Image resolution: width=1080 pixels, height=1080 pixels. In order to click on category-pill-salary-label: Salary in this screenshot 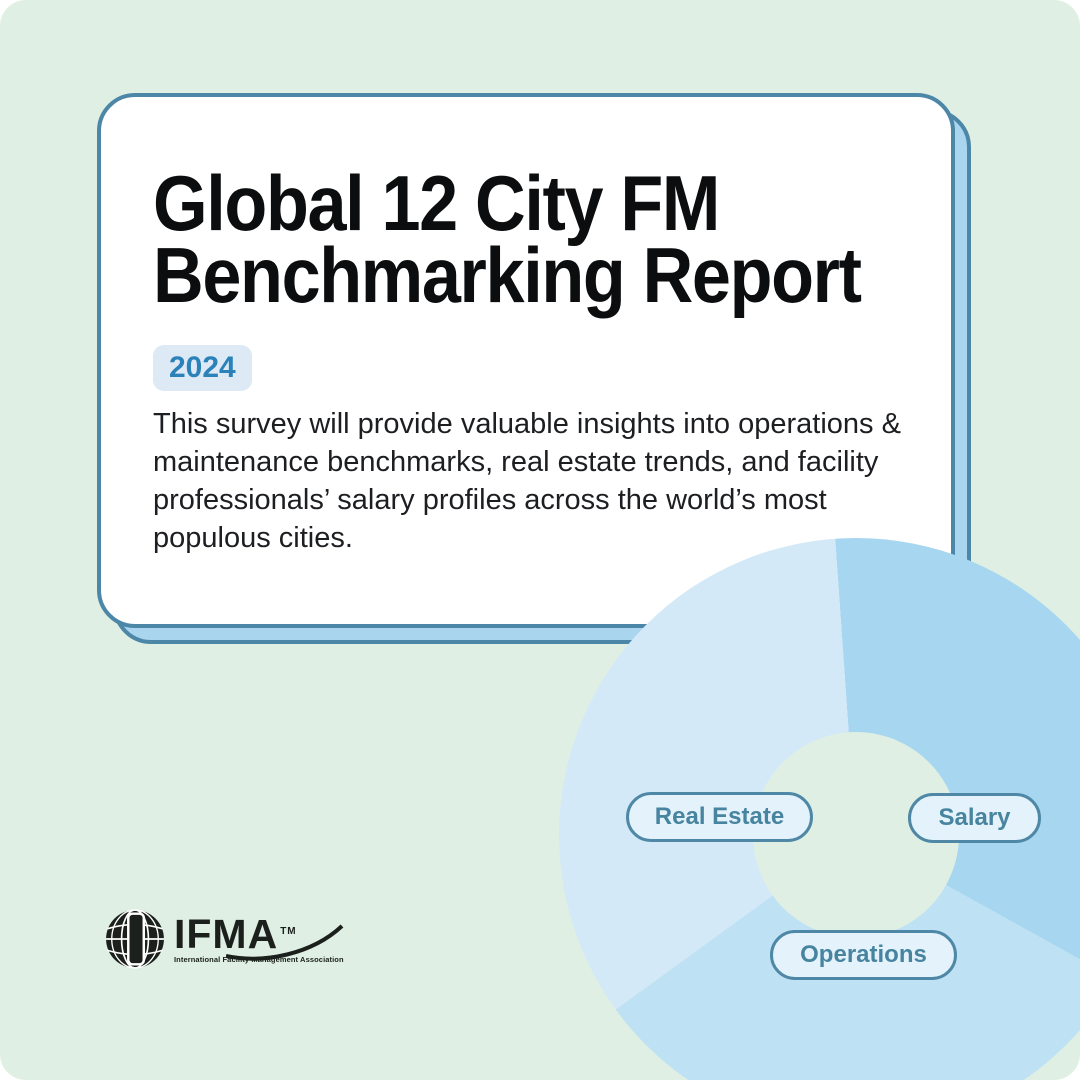, I will do `click(974, 817)`.